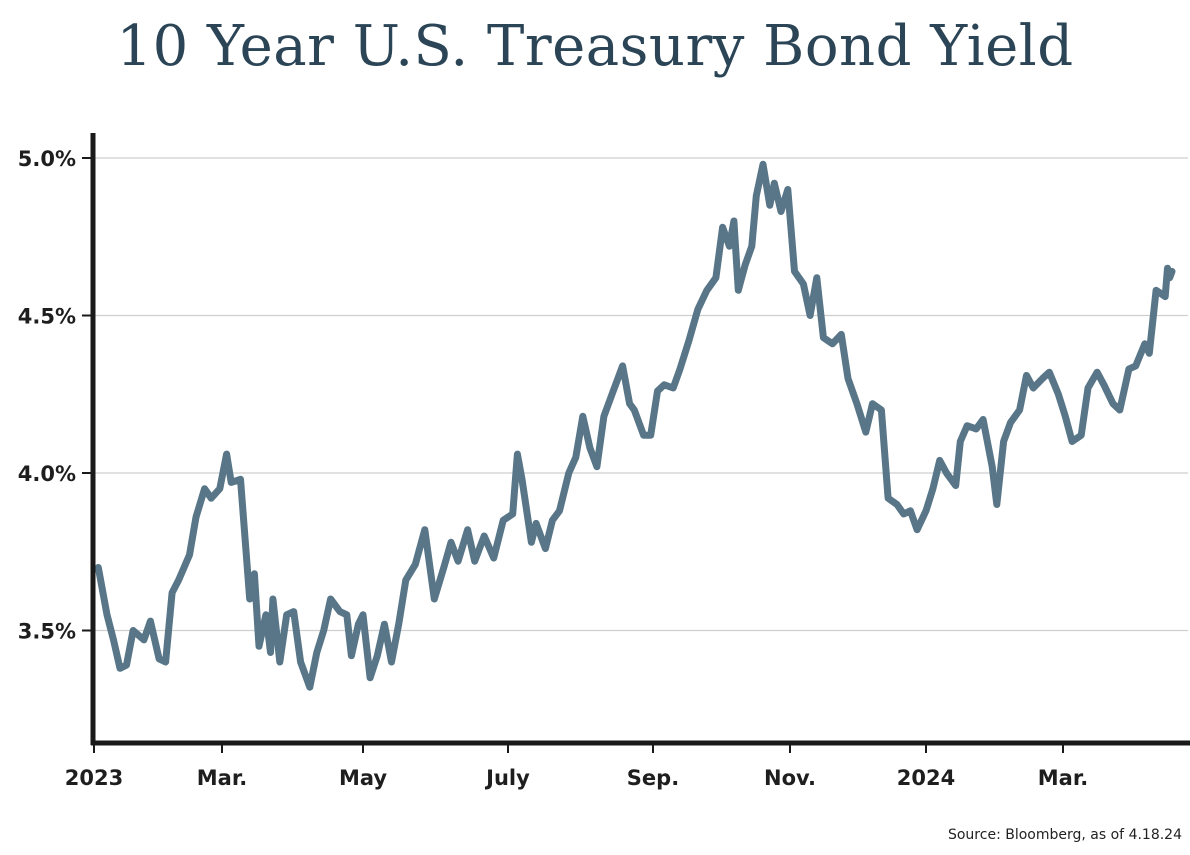 The width and height of the screenshot is (1190, 855). What do you see at coordinates (94, 778) in the screenshot?
I see `x-tick-label: 2023` at bounding box center [94, 778].